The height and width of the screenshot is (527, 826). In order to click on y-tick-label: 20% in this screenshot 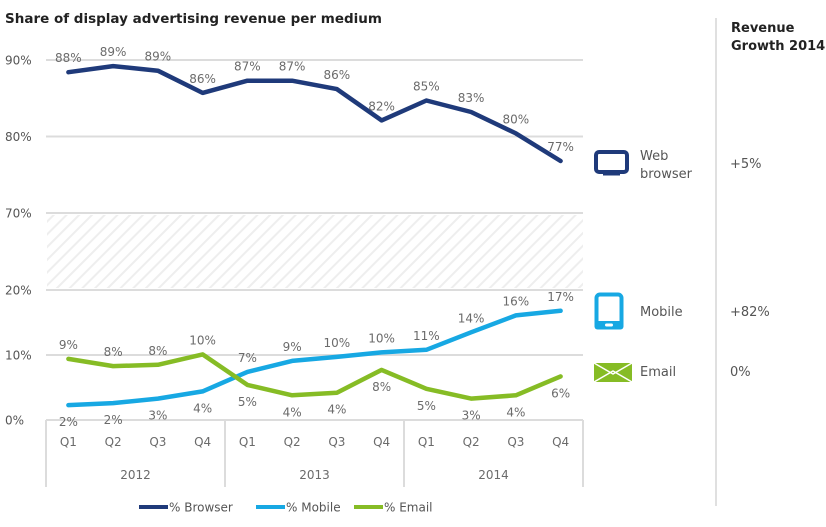, I will do `click(18, 291)`.